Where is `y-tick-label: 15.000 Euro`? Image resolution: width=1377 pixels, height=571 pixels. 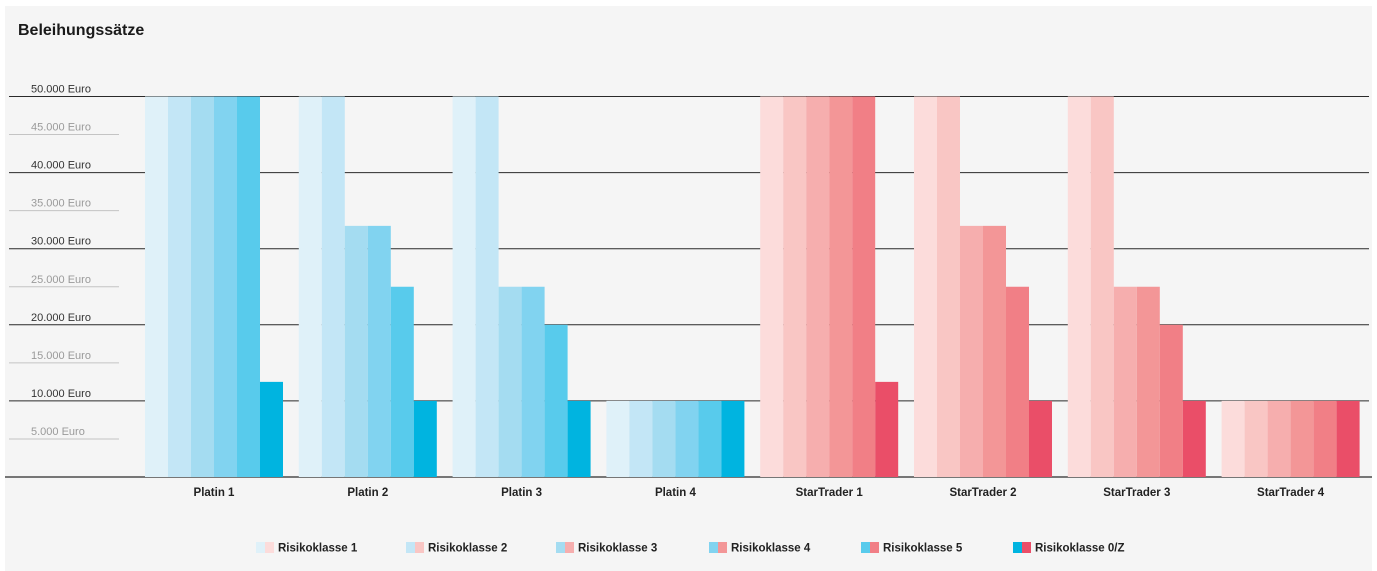 y-tick-label: 15.000 Euro is located at coordinates (61, 356).